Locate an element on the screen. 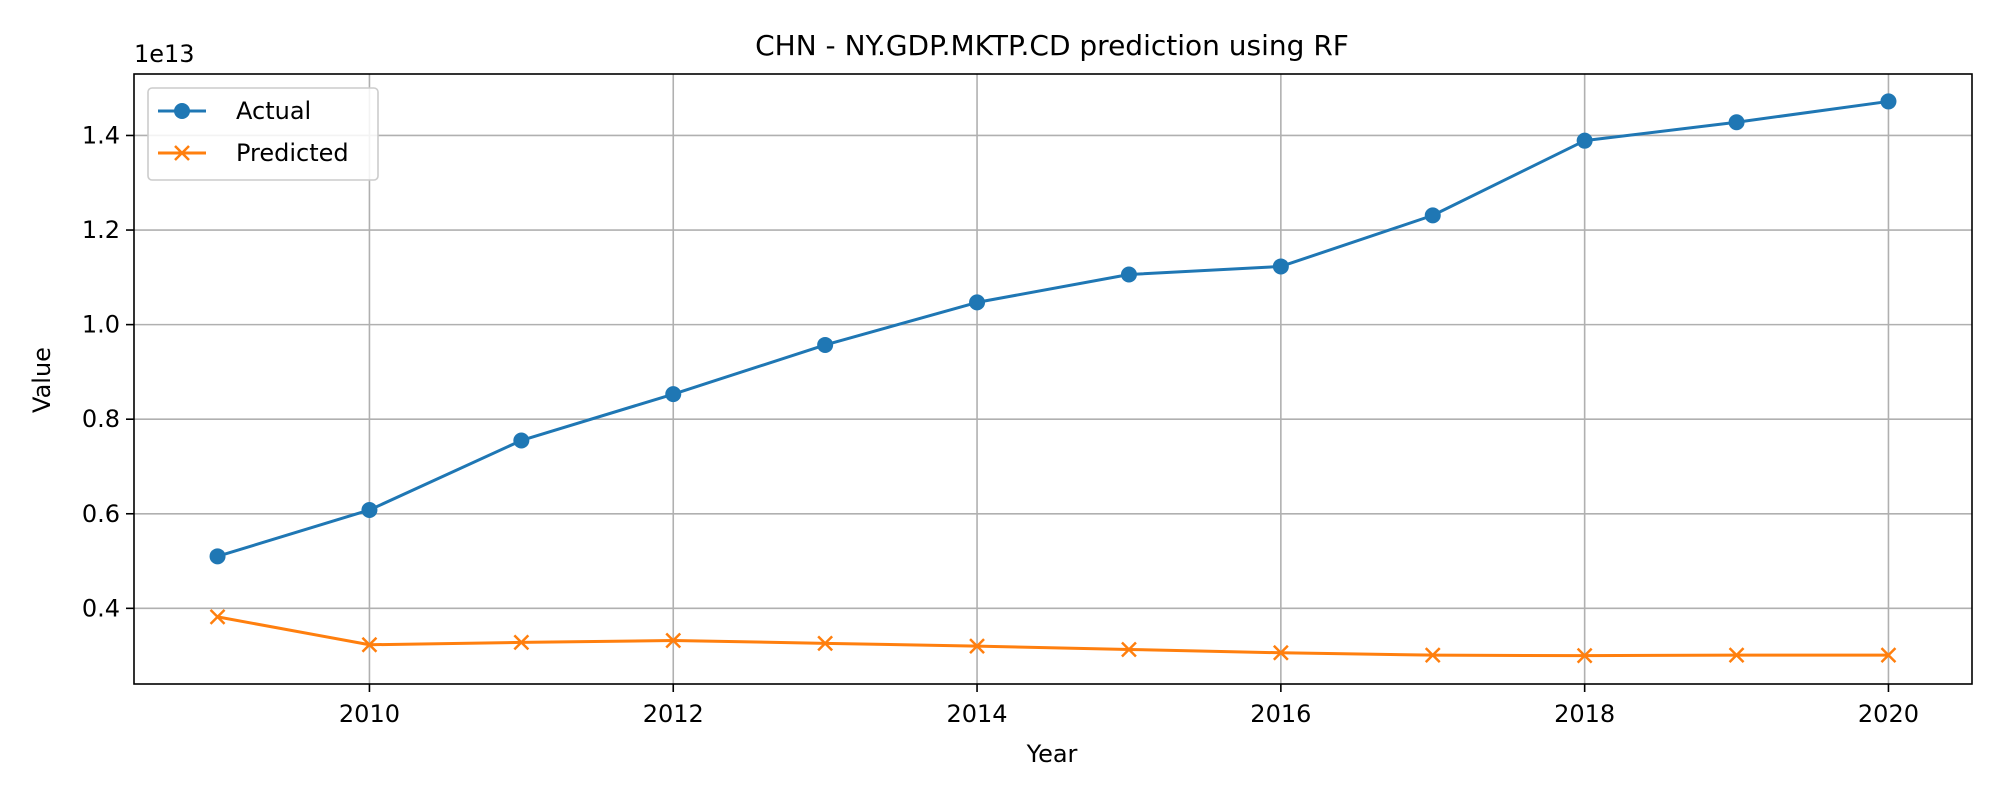  legend-label-predicted: Predicted is located at coordinates (292, 153).